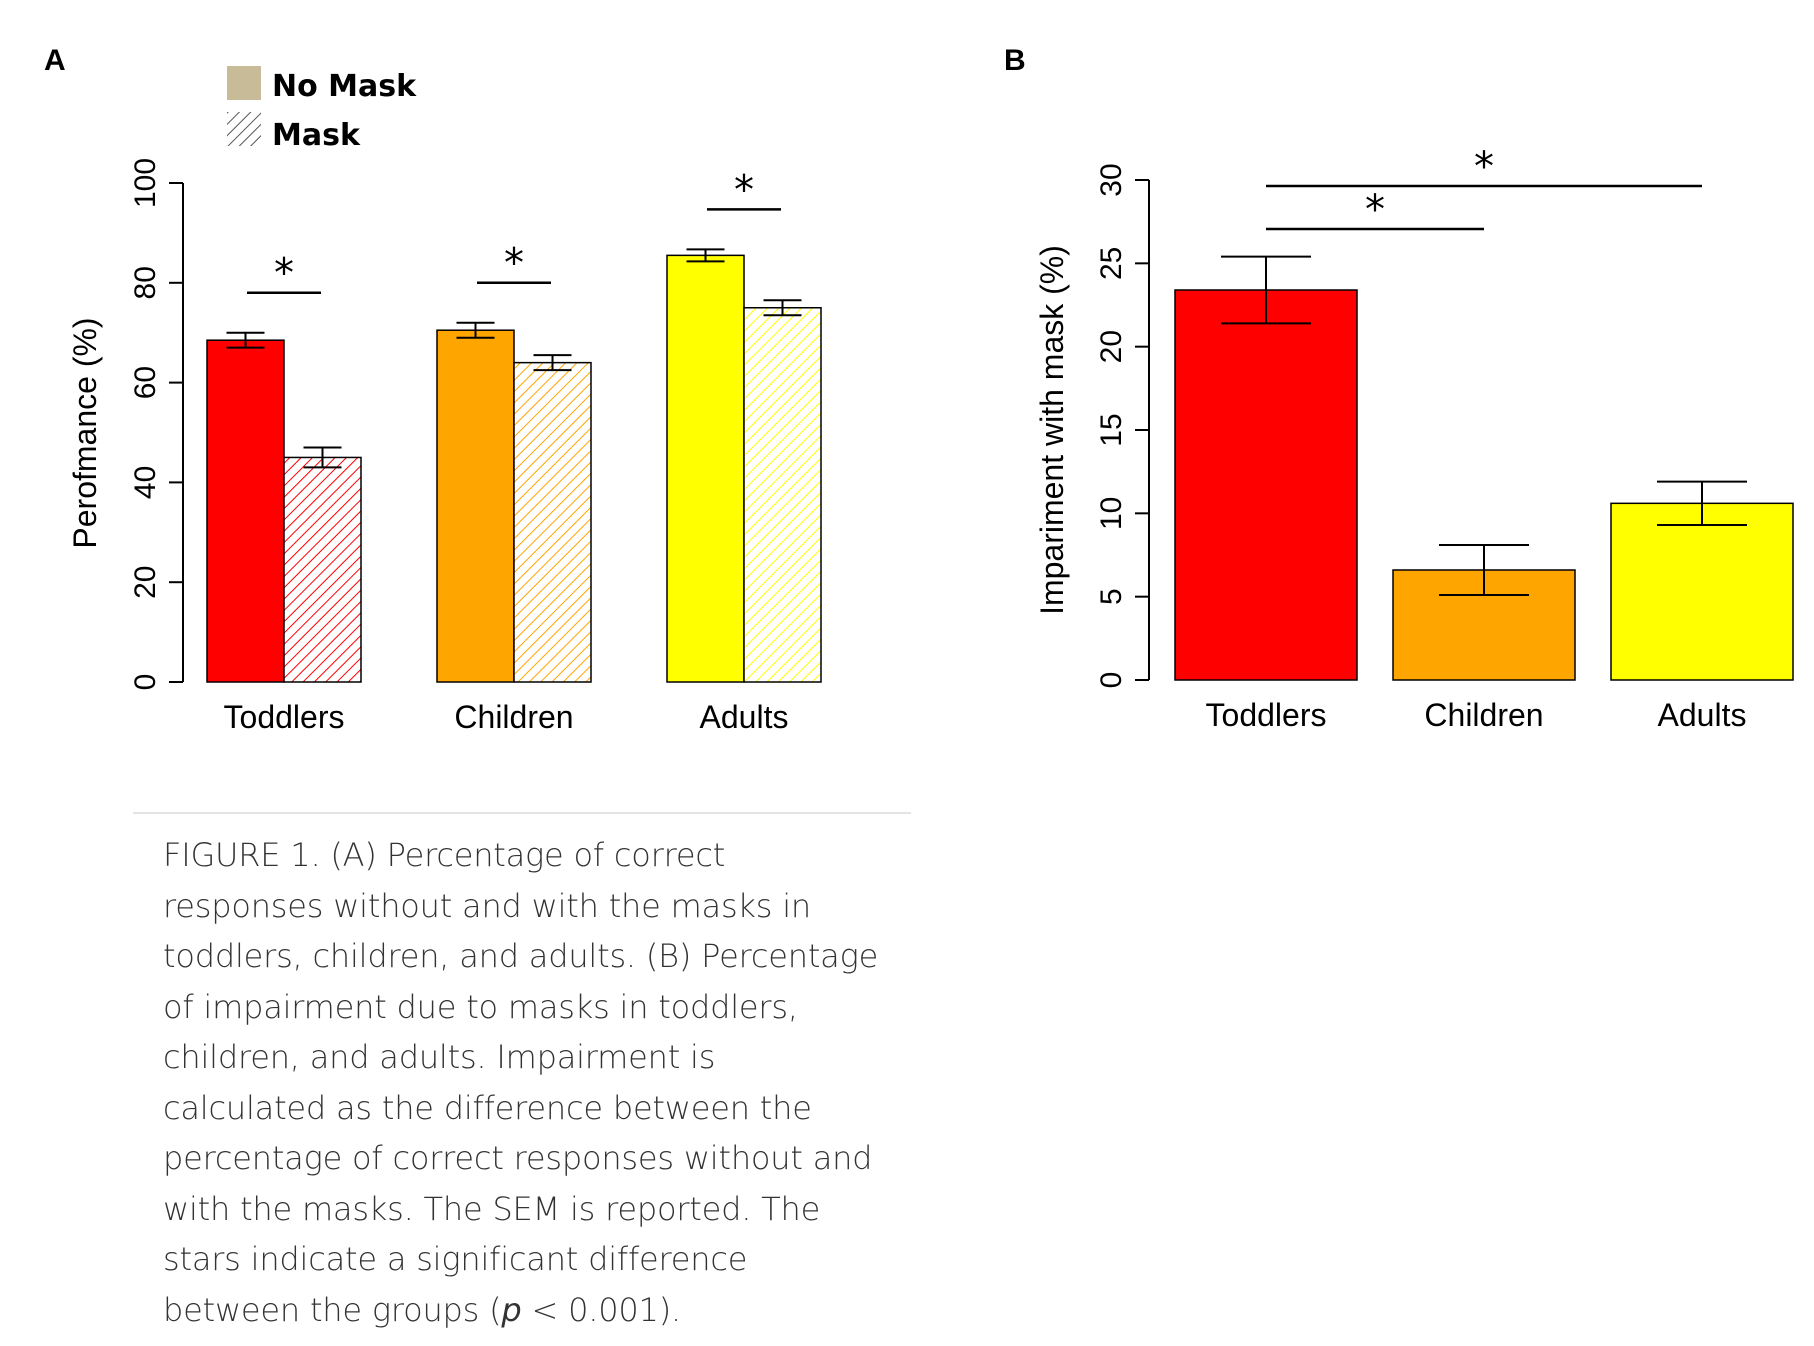  Describe the element at coordinates (1266, 485) in the screenshot. I see `bar-toddlers` at that location.